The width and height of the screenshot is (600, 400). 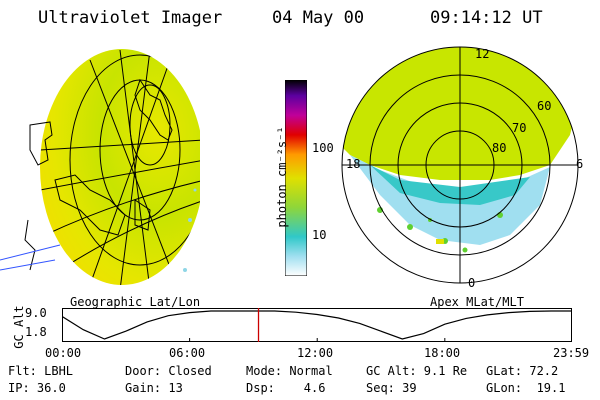 What do you see at coordinates (19, 327) in the screenshot?
I see `alt-plot-ylabel: GC Alt` at bounding box center [19, 327].